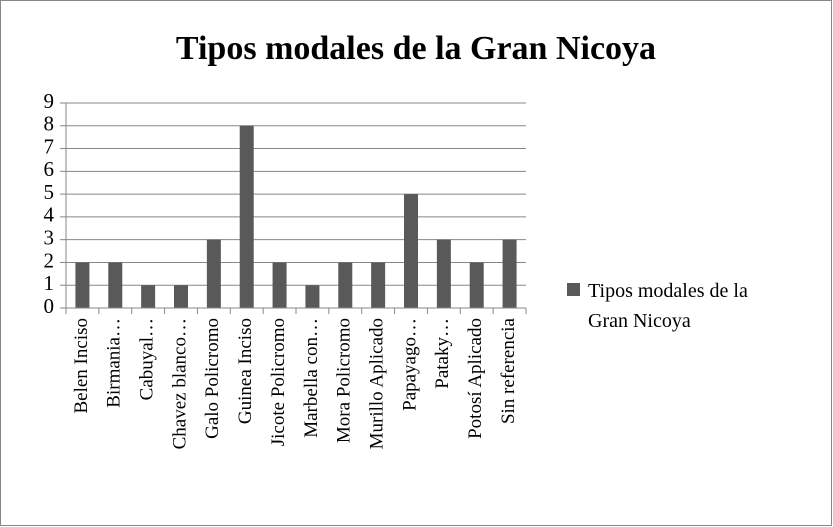  What do you see at coordinates (49, 237) in the screenshot?
I see `y-tick-label: 3` at bounding box center [49, 237].